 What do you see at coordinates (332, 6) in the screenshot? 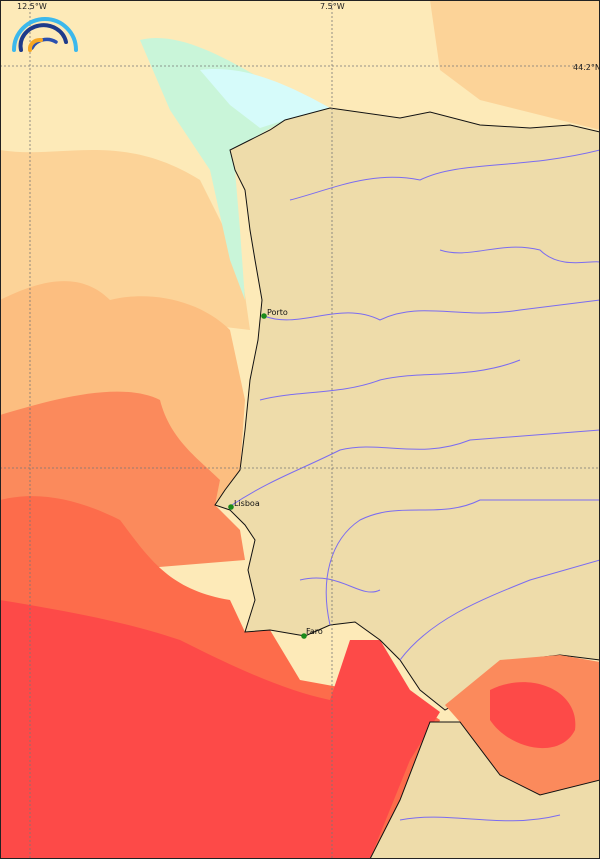
I see `lon-label-right: 7.5°W` at bounding box center [332, 6].